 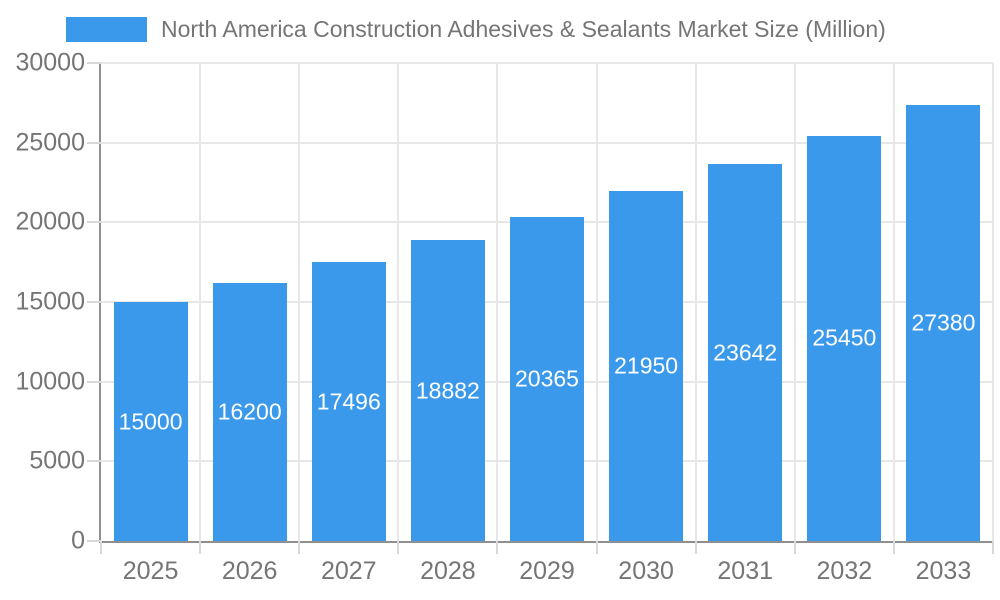 What do you see at coordinates (57, 460) in the screenshot?
I see `y-axis-label: 5000` at bounding box center [57, 460].